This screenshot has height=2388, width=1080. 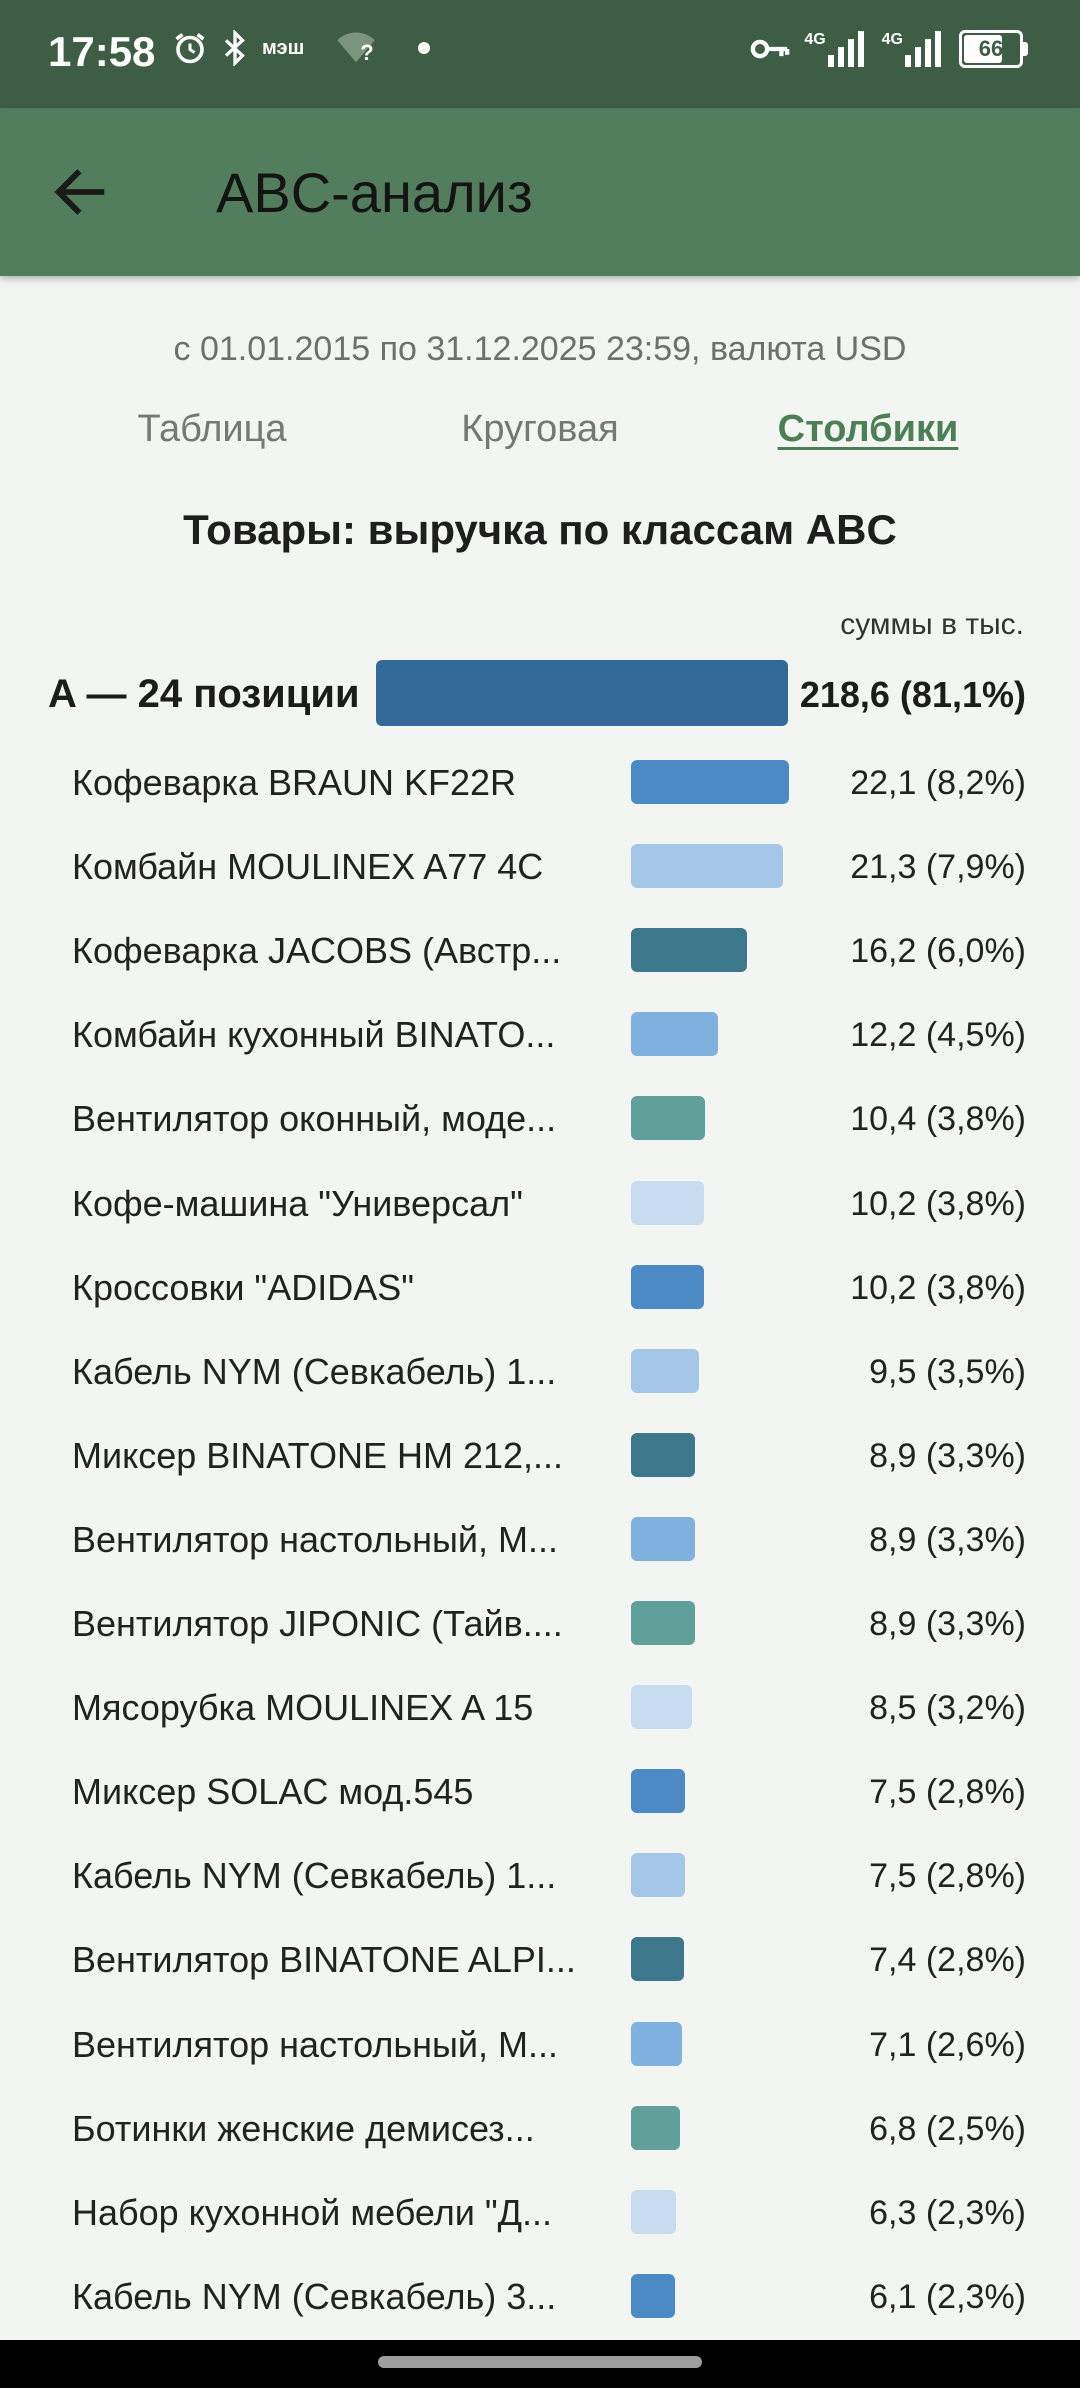 What do you see at coordinates (374, 192) in the screenshot?
I see `page-title: ABC-анализ` at bounding box center [374, 192].